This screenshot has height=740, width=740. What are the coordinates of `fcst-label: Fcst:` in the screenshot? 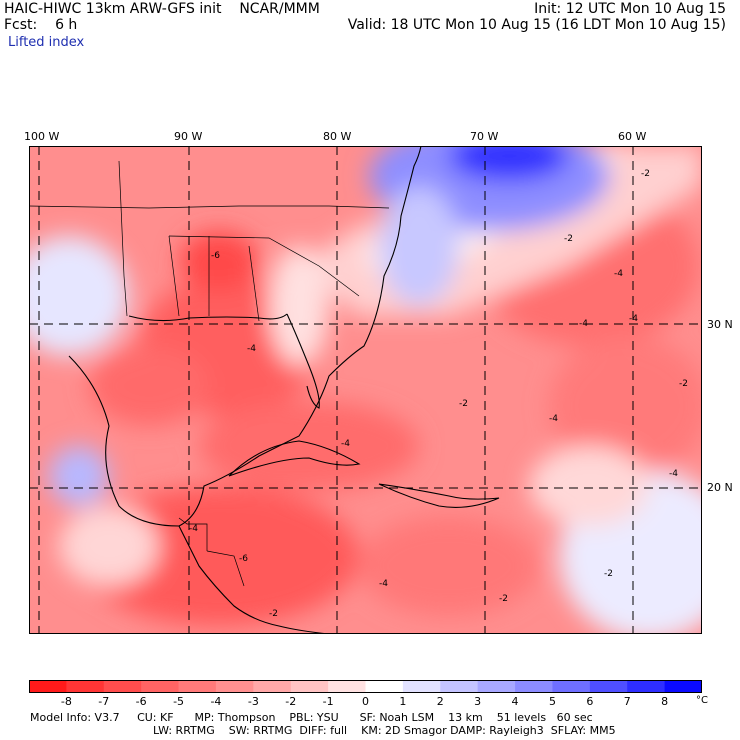 It's located at (21, 25).